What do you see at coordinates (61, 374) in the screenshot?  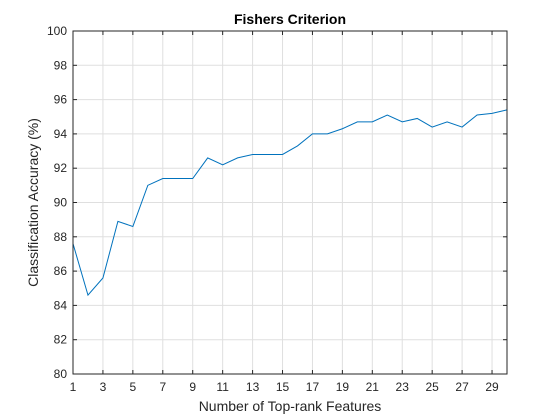 I see `y-tick-label: 80` at bounding box center [61, 374].